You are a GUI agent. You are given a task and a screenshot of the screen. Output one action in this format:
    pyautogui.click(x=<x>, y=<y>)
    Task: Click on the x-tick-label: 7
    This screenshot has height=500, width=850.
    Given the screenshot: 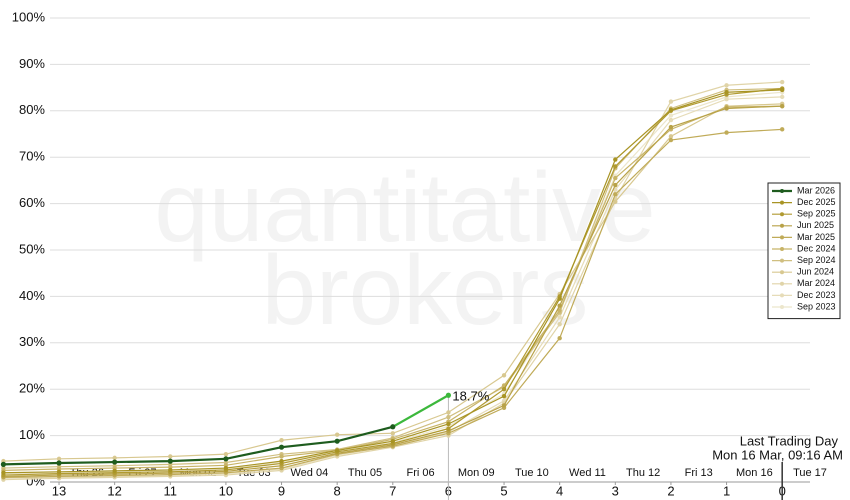 What is the action you would take?
    pyautogui.click(x=392, y=490)
    